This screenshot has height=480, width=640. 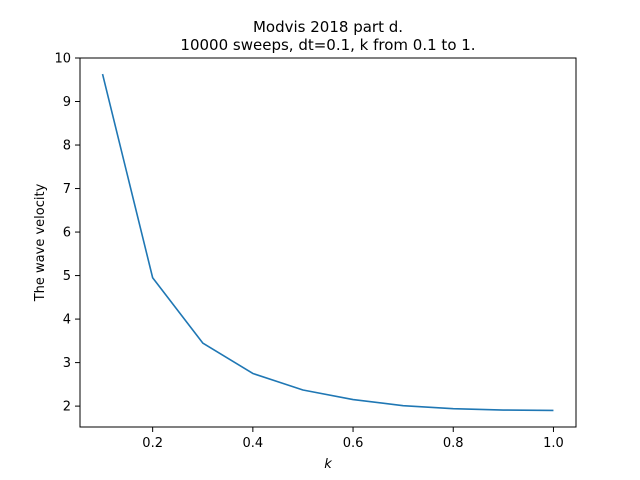 What do you see at coordinates (328, 464) in the screenshot?
I see `x-axis-label: k` at bounding box center [328, 464].